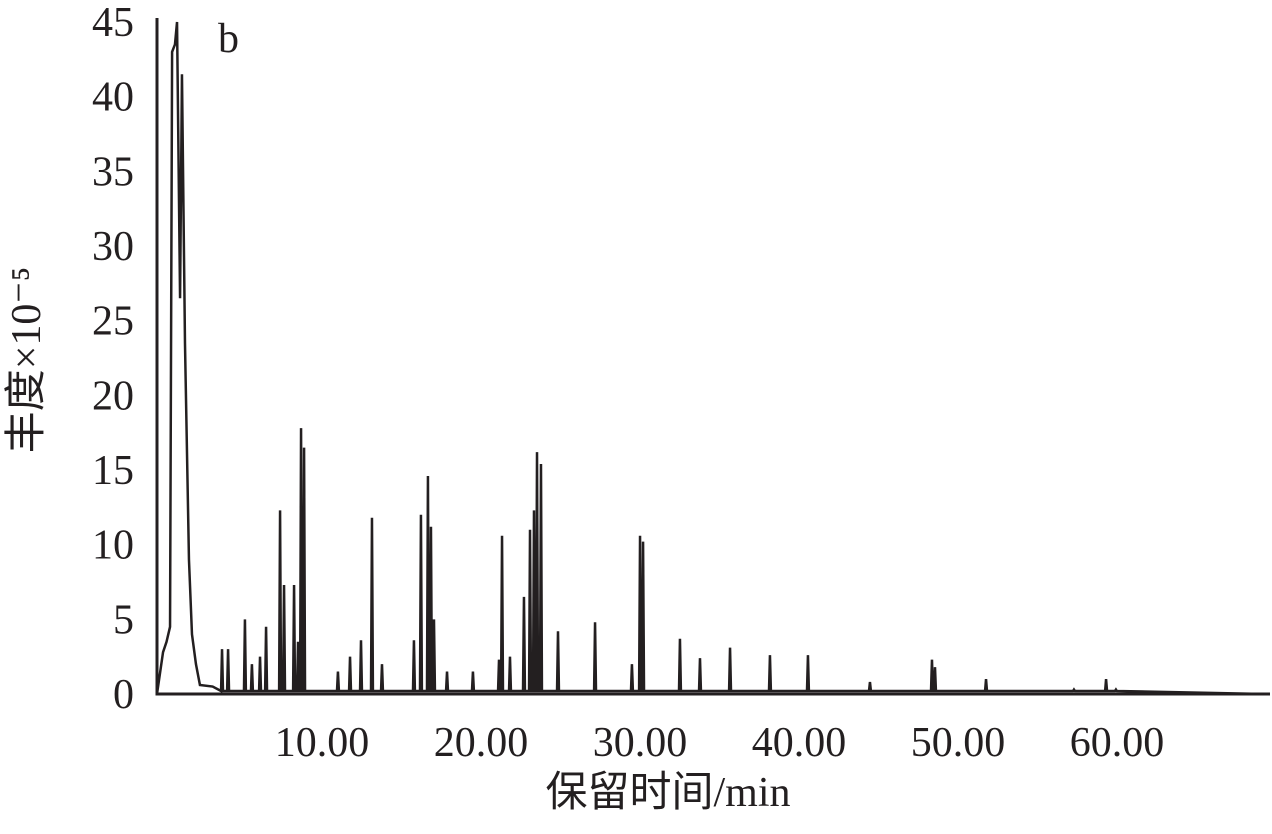 This screenshot has height=834, width=1272. What do you see at coordinates (113, 471) in the screenshot?
I see `y-tick-label: 15` at bounding box center [113, 471].